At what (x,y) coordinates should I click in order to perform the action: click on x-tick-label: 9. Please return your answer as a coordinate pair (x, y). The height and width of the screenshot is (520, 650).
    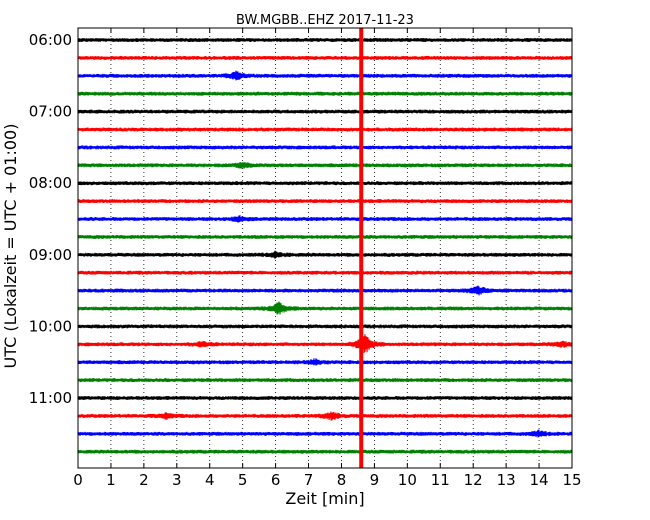
    Looking at the image, I should click on (375, 480).